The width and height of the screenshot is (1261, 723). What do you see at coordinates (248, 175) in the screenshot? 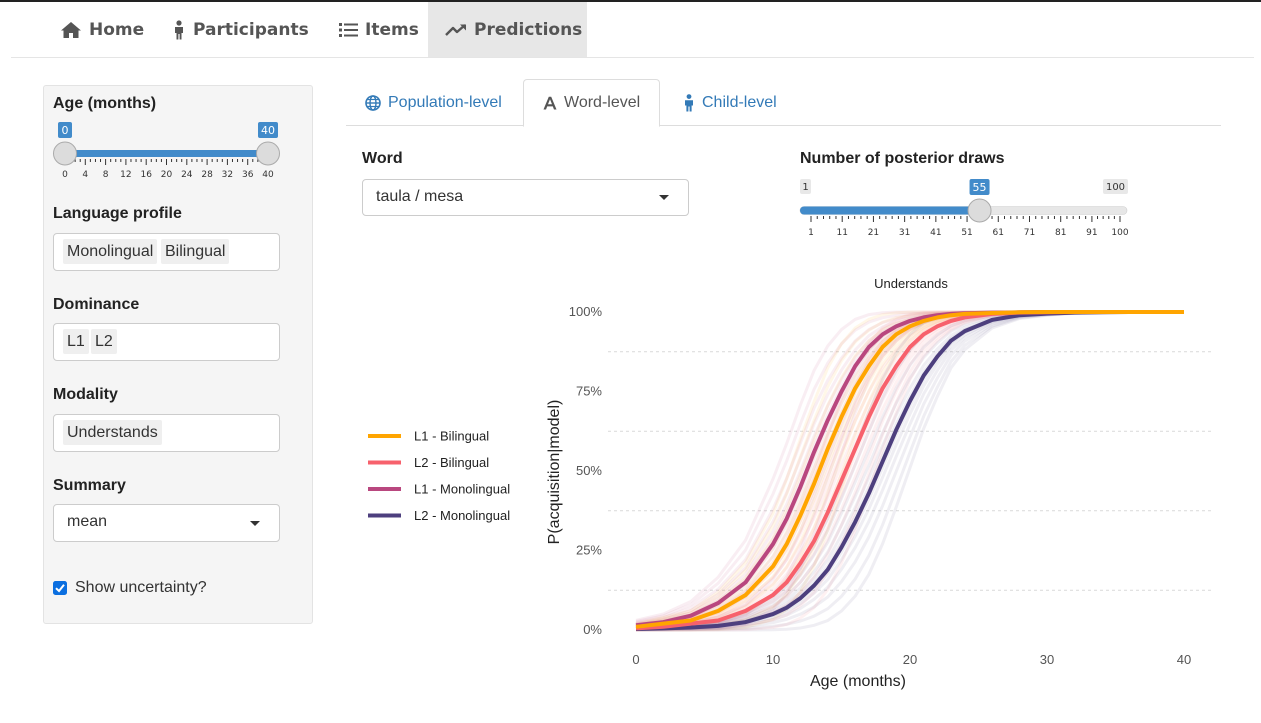
I see `age-tick-label: 36` at bounding box center [248, 175].